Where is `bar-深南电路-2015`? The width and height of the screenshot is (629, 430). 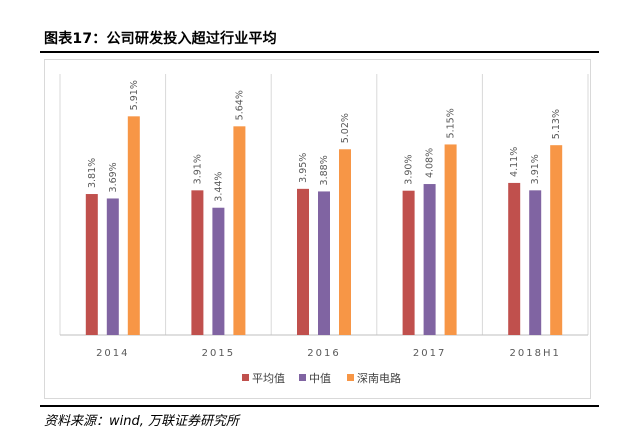
bar-深南电路-2015 is located at coordinates (239, 230).